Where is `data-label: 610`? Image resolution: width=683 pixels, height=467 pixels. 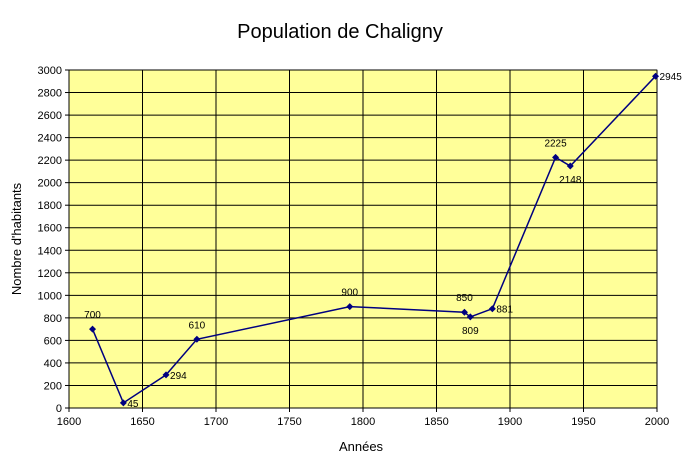 data-label: 610 is located at coordinates (197, 325).